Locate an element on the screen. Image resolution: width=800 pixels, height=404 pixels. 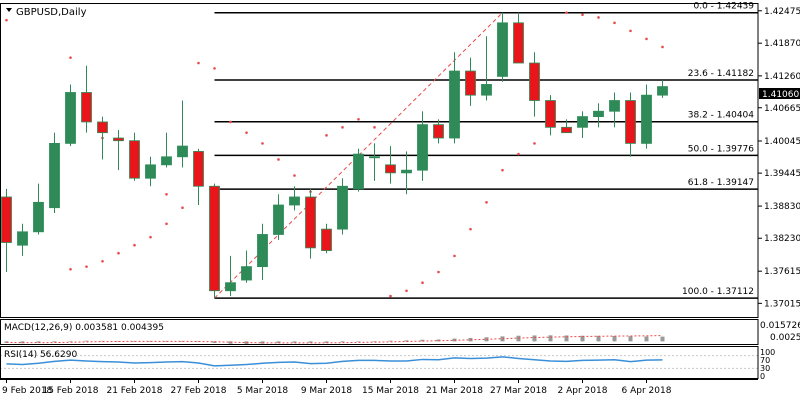
time-tick-label: 27 Mar 2018 is located at coordinates (518, 391).